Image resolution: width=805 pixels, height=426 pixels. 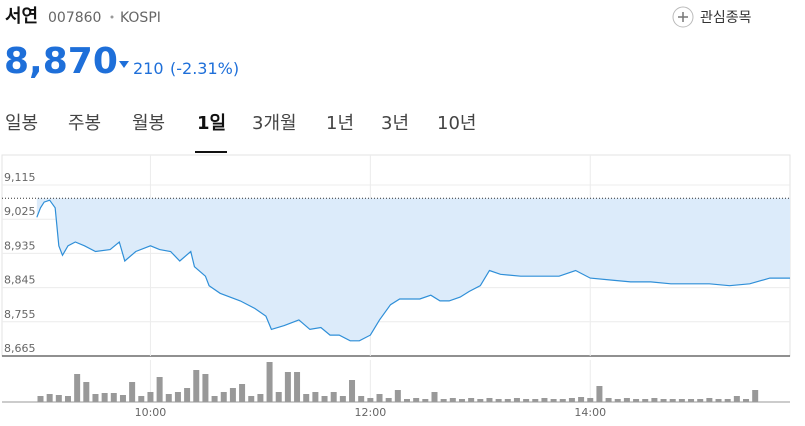 What do you see at coordinates (726, 18) in the screenshot?
I see `watchlist-label: 관심종목` at bounding box center [726, 18].